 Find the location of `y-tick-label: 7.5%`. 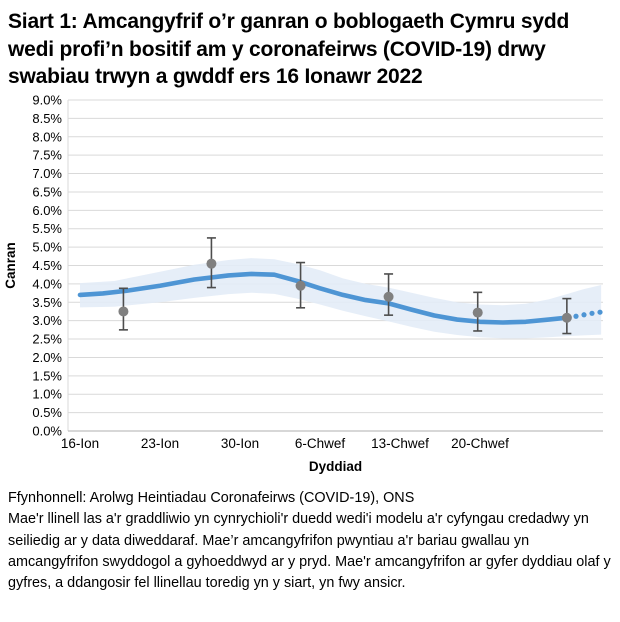

y-tick-label: 7.5% is located at coordinates (47, 155).